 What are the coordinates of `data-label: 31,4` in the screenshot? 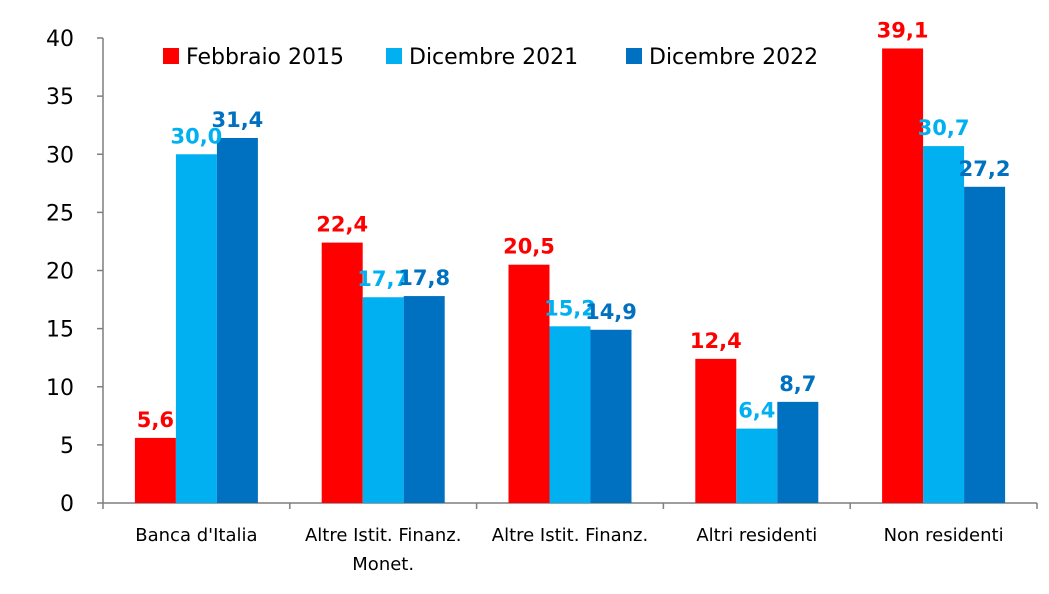 It's located at (237, 120).